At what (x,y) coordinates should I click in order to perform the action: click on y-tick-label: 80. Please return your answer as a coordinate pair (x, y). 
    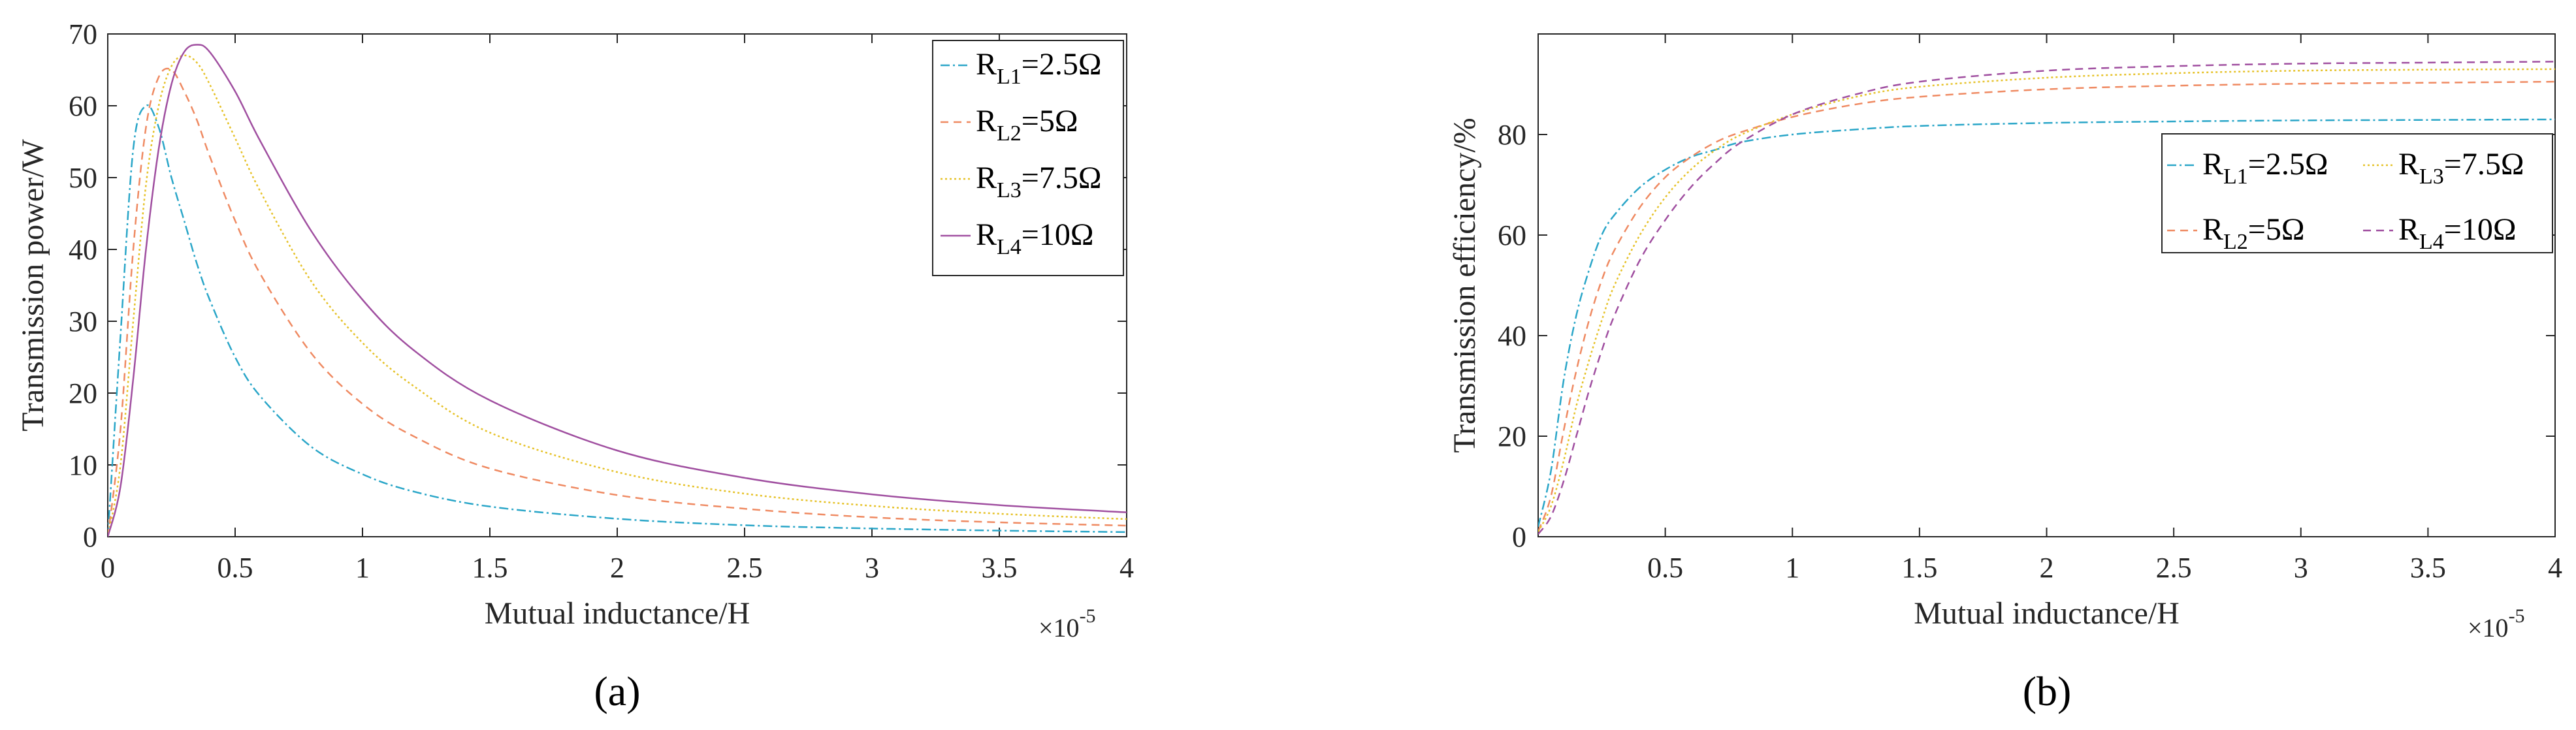
    Looking at the image, I should click on (1512, 135).